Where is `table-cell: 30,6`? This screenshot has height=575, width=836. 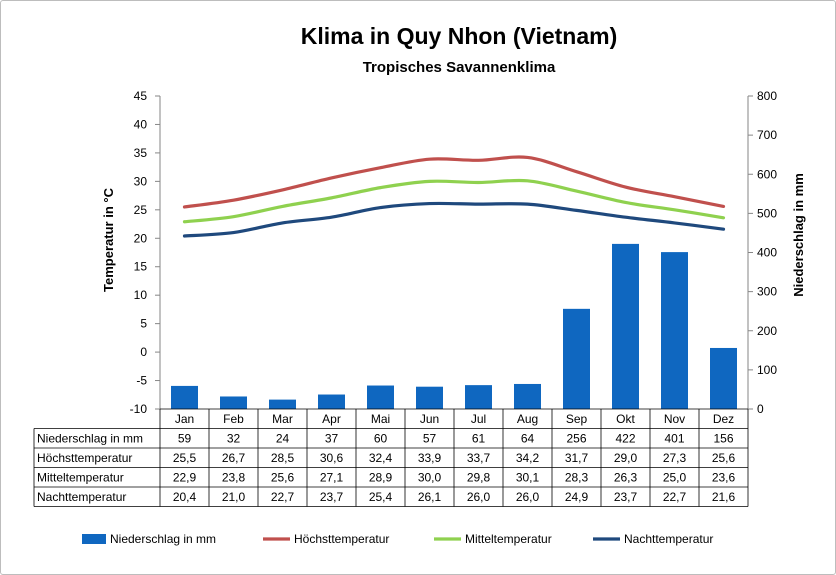
table-cell: 30,6 is located at coordinates (332, 458).